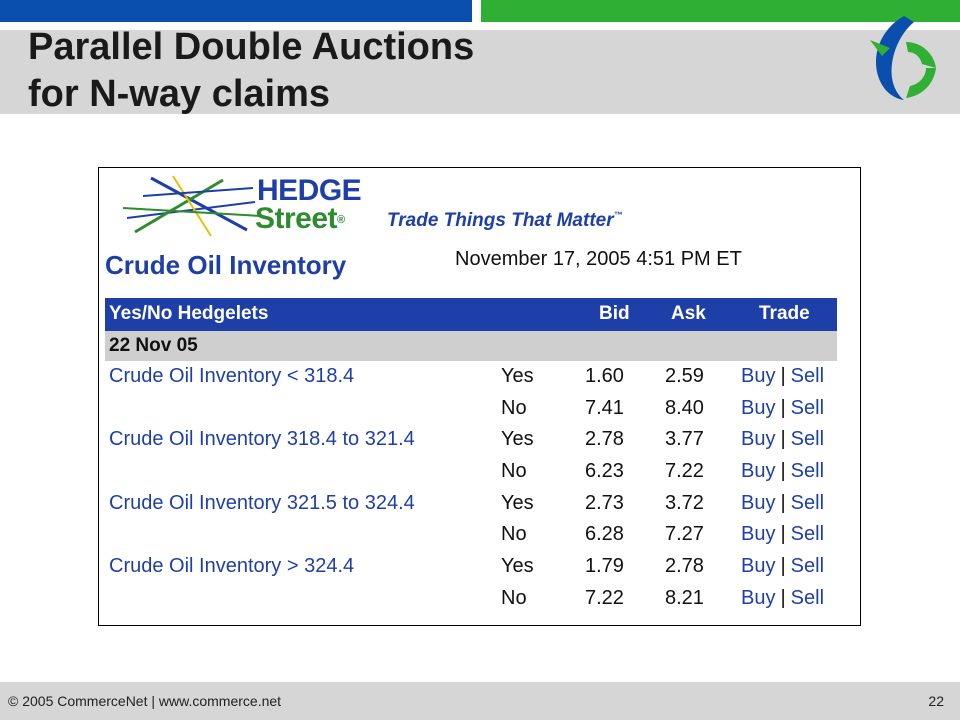 The height and width of the screenshot is (720, 960). I want to click on market-timestamp: November 17, 2005 4:51 PM ET, so click(598, 259).